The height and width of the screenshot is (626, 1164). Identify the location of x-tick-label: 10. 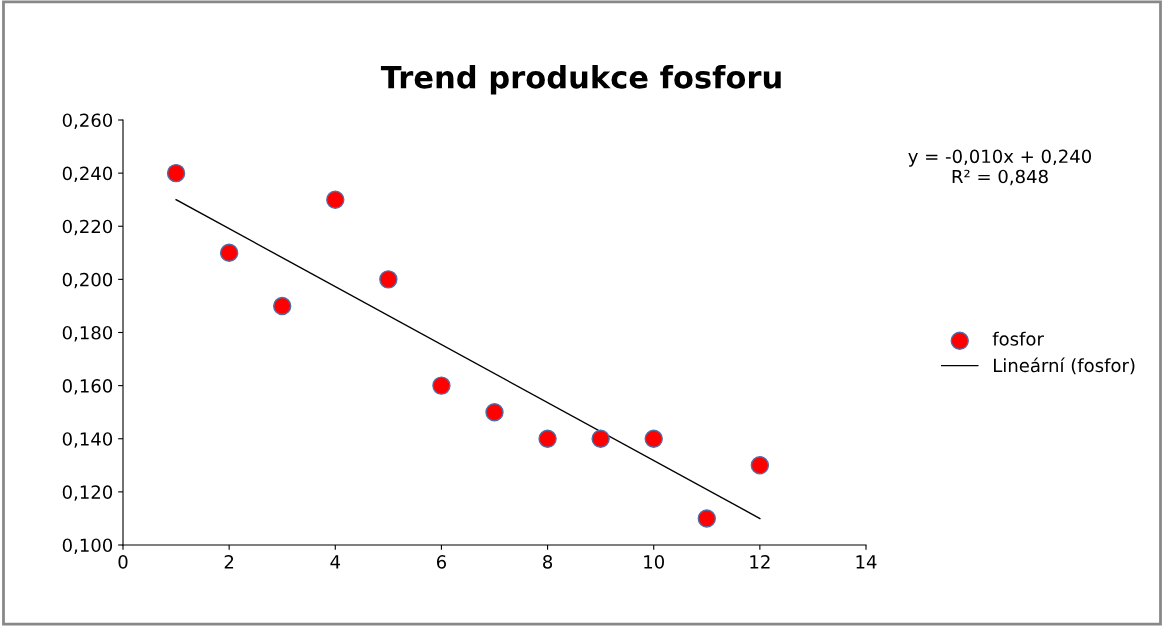
(654, 562).